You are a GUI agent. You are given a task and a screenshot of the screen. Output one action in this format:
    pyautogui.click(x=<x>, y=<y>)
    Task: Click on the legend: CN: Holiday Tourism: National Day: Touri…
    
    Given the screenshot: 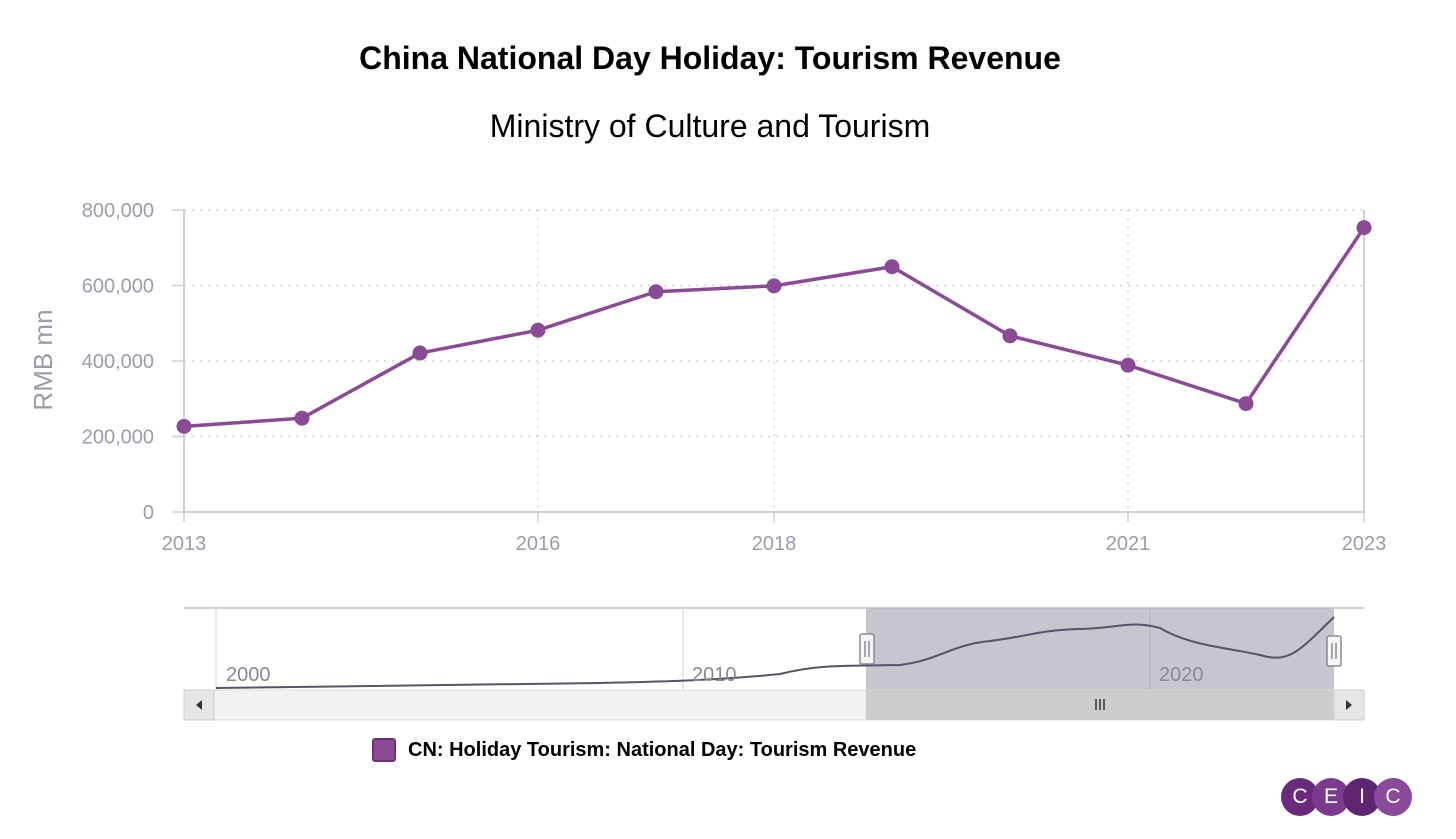 What is the action you would take?
    pyautogui.click(x=644, y=750)
    